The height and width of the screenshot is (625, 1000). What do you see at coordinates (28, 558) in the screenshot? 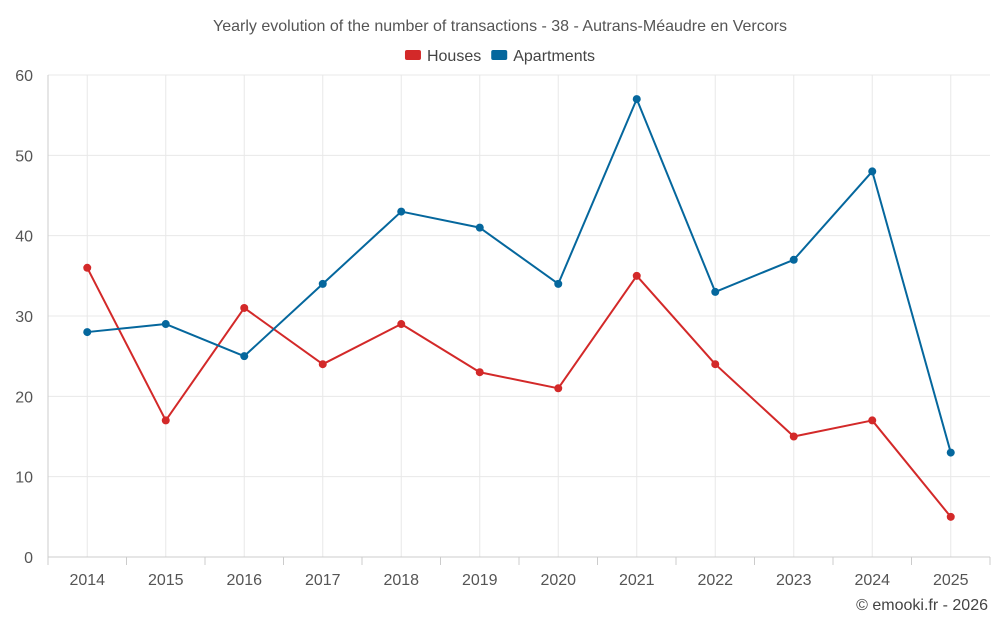
I see `y-tick-label: 0` at bounding box center [28, 558].